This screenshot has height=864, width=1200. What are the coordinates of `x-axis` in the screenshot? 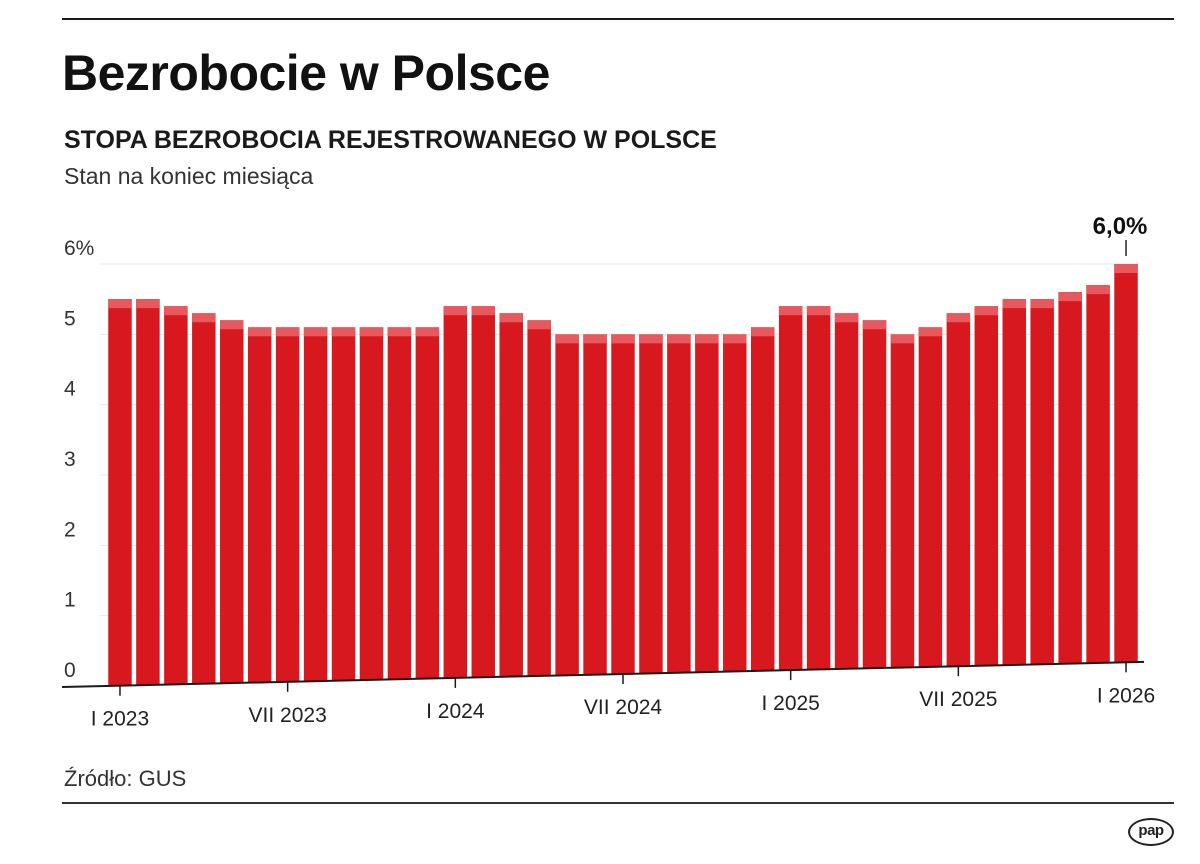 It's located at (603, 674).